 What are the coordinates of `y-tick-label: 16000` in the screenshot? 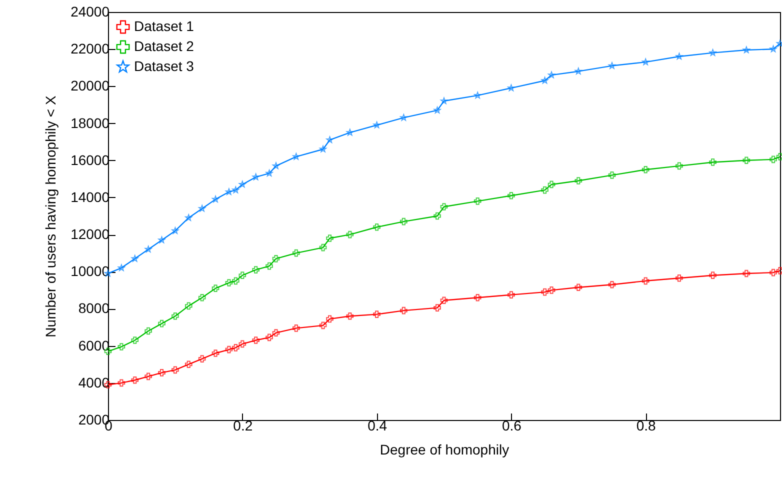 It's located at (90, 160).